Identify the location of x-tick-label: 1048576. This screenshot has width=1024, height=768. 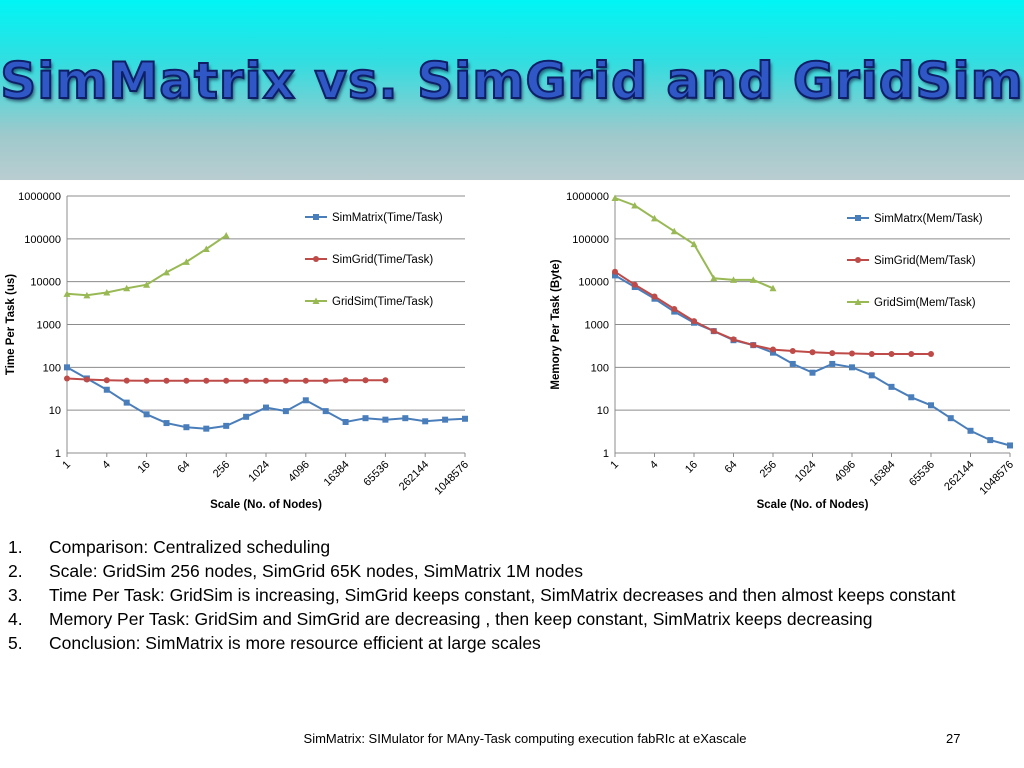
(996, 478).